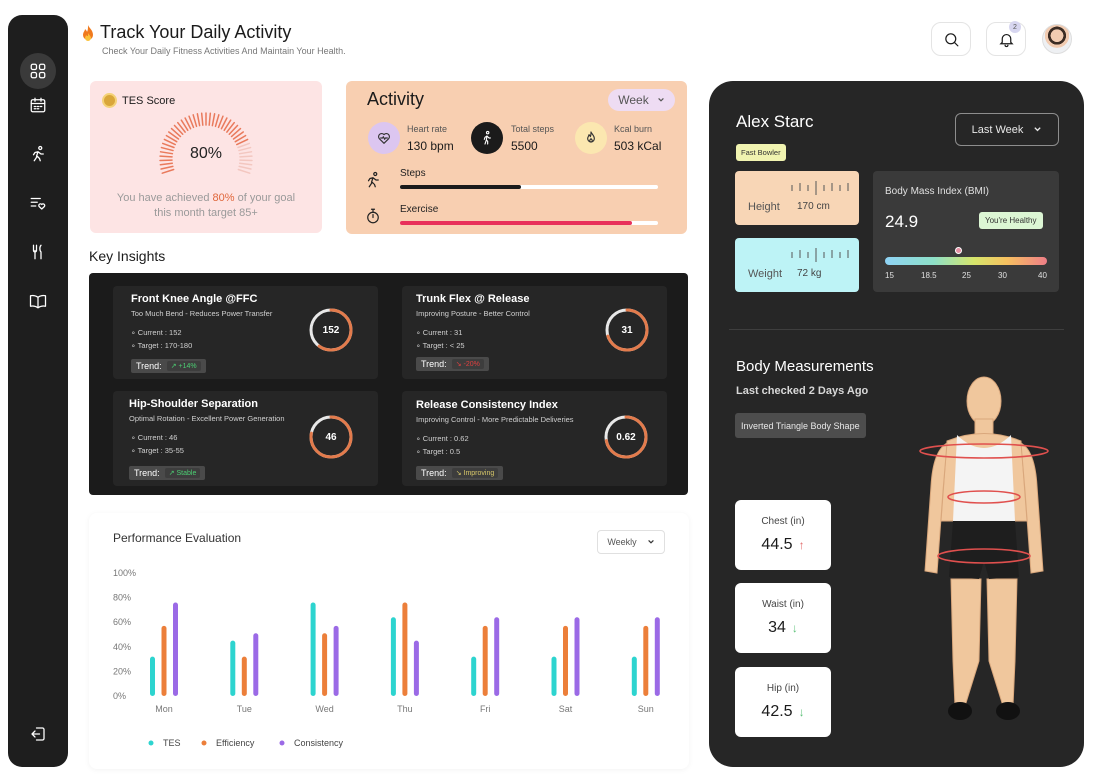 The image size is (1100, 782). Describe the element at coordinates (805, 366) in the screenshot. I see `body-measurements-title: Body Measurements` at that location.